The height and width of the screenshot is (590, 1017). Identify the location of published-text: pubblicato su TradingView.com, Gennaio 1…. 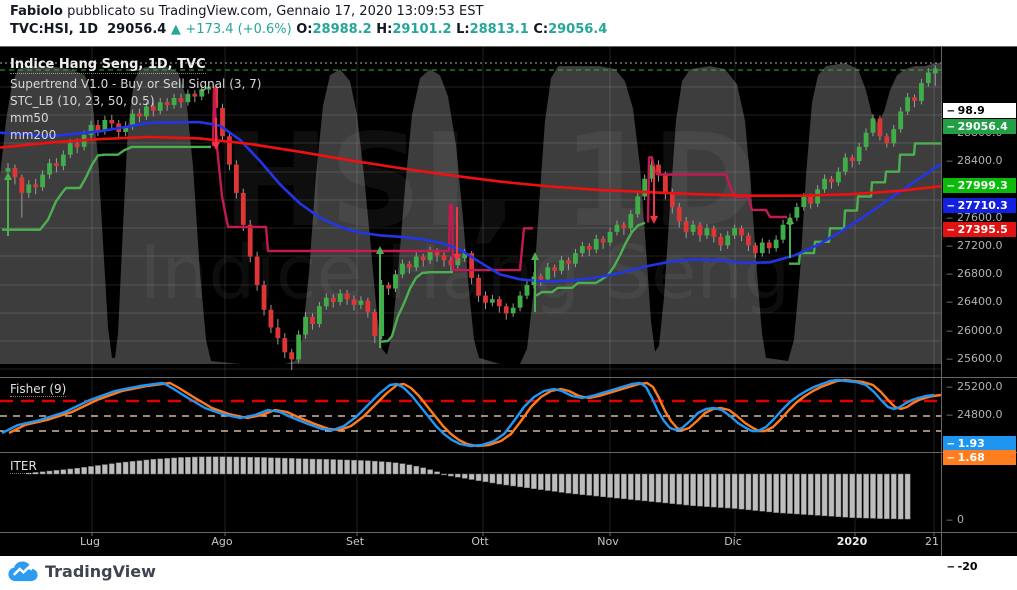
(273, 11).